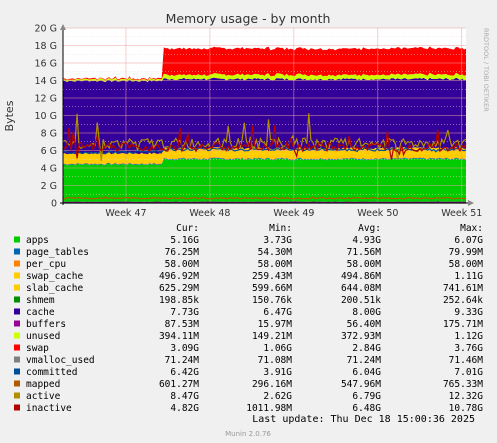 The image size is (497, 443). What do you see at coordinates (179, 288) in the screenshot?
I see `legend-value-cur: 625.29M` at bounding box center [179, 288].